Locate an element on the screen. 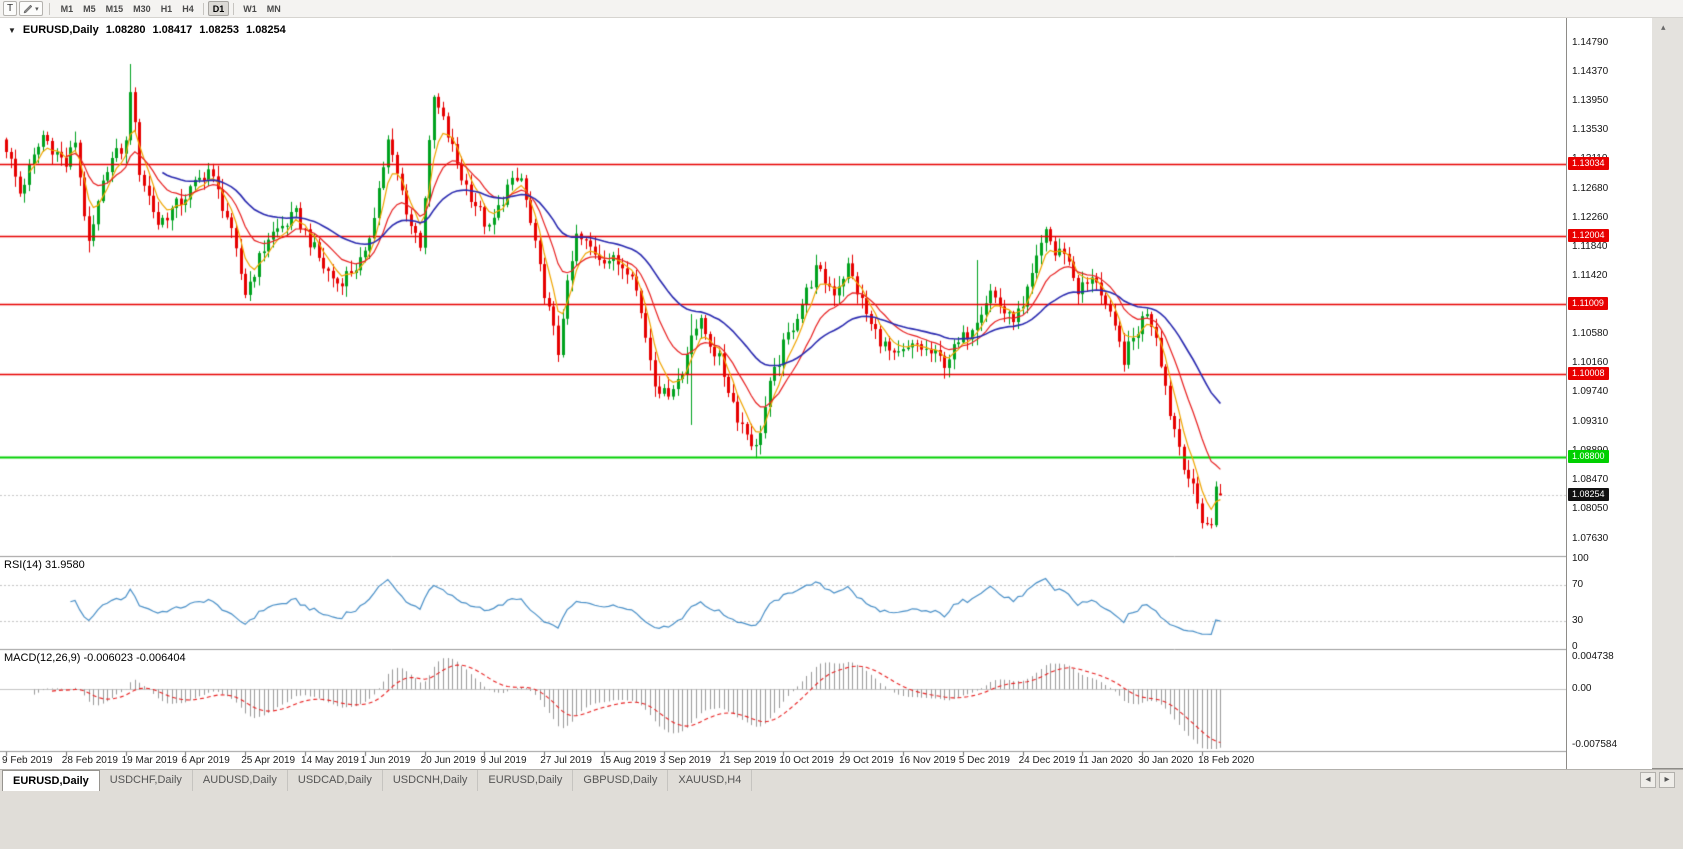 The height and width of the screenshot is (849, 1683). price-axis-label: 1.13950 is located at coordinates (1590, 100).